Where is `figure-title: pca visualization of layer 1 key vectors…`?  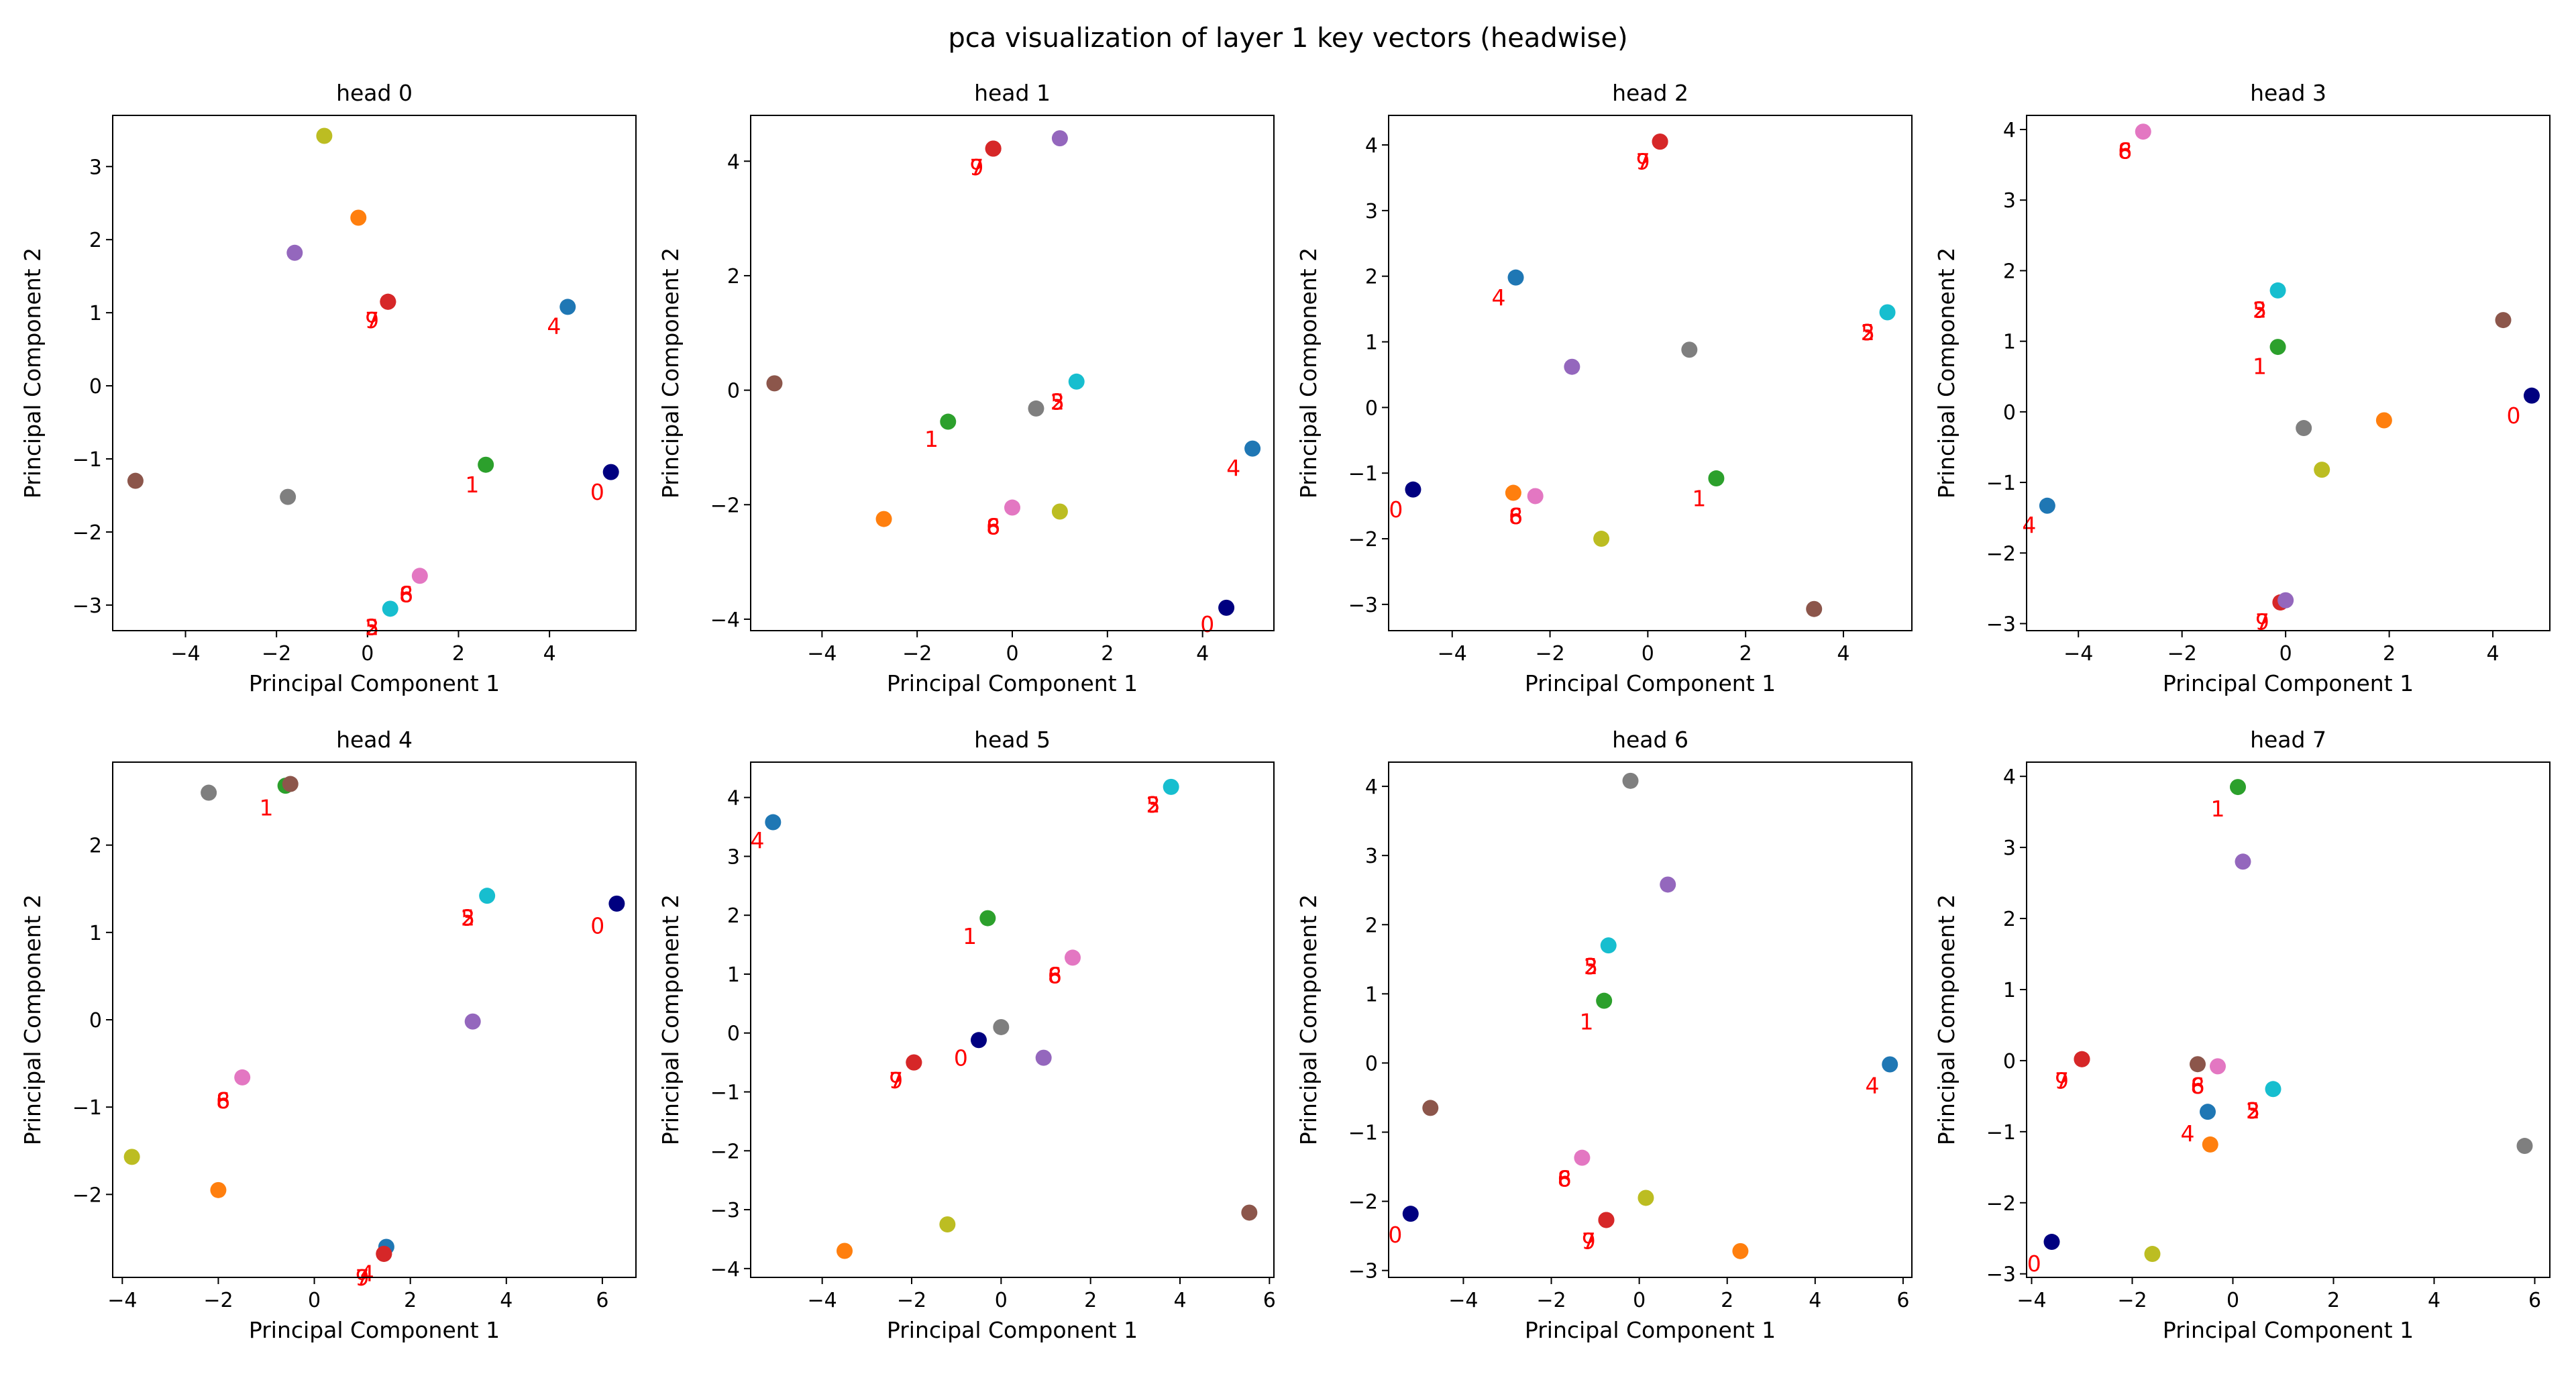
figure-title: pca visualization of layer 1 key vectors… is located at coordinates (1287, 38).